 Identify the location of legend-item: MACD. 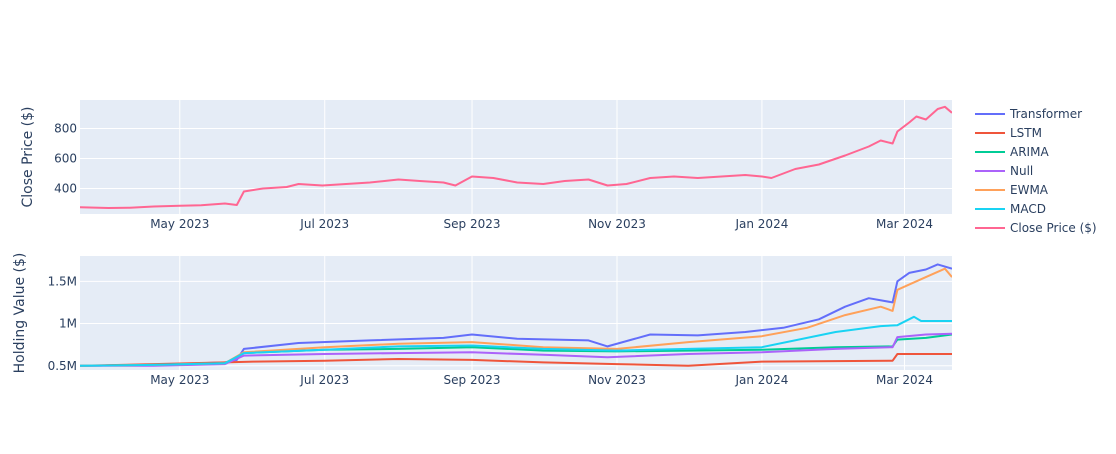
(1010, 209).